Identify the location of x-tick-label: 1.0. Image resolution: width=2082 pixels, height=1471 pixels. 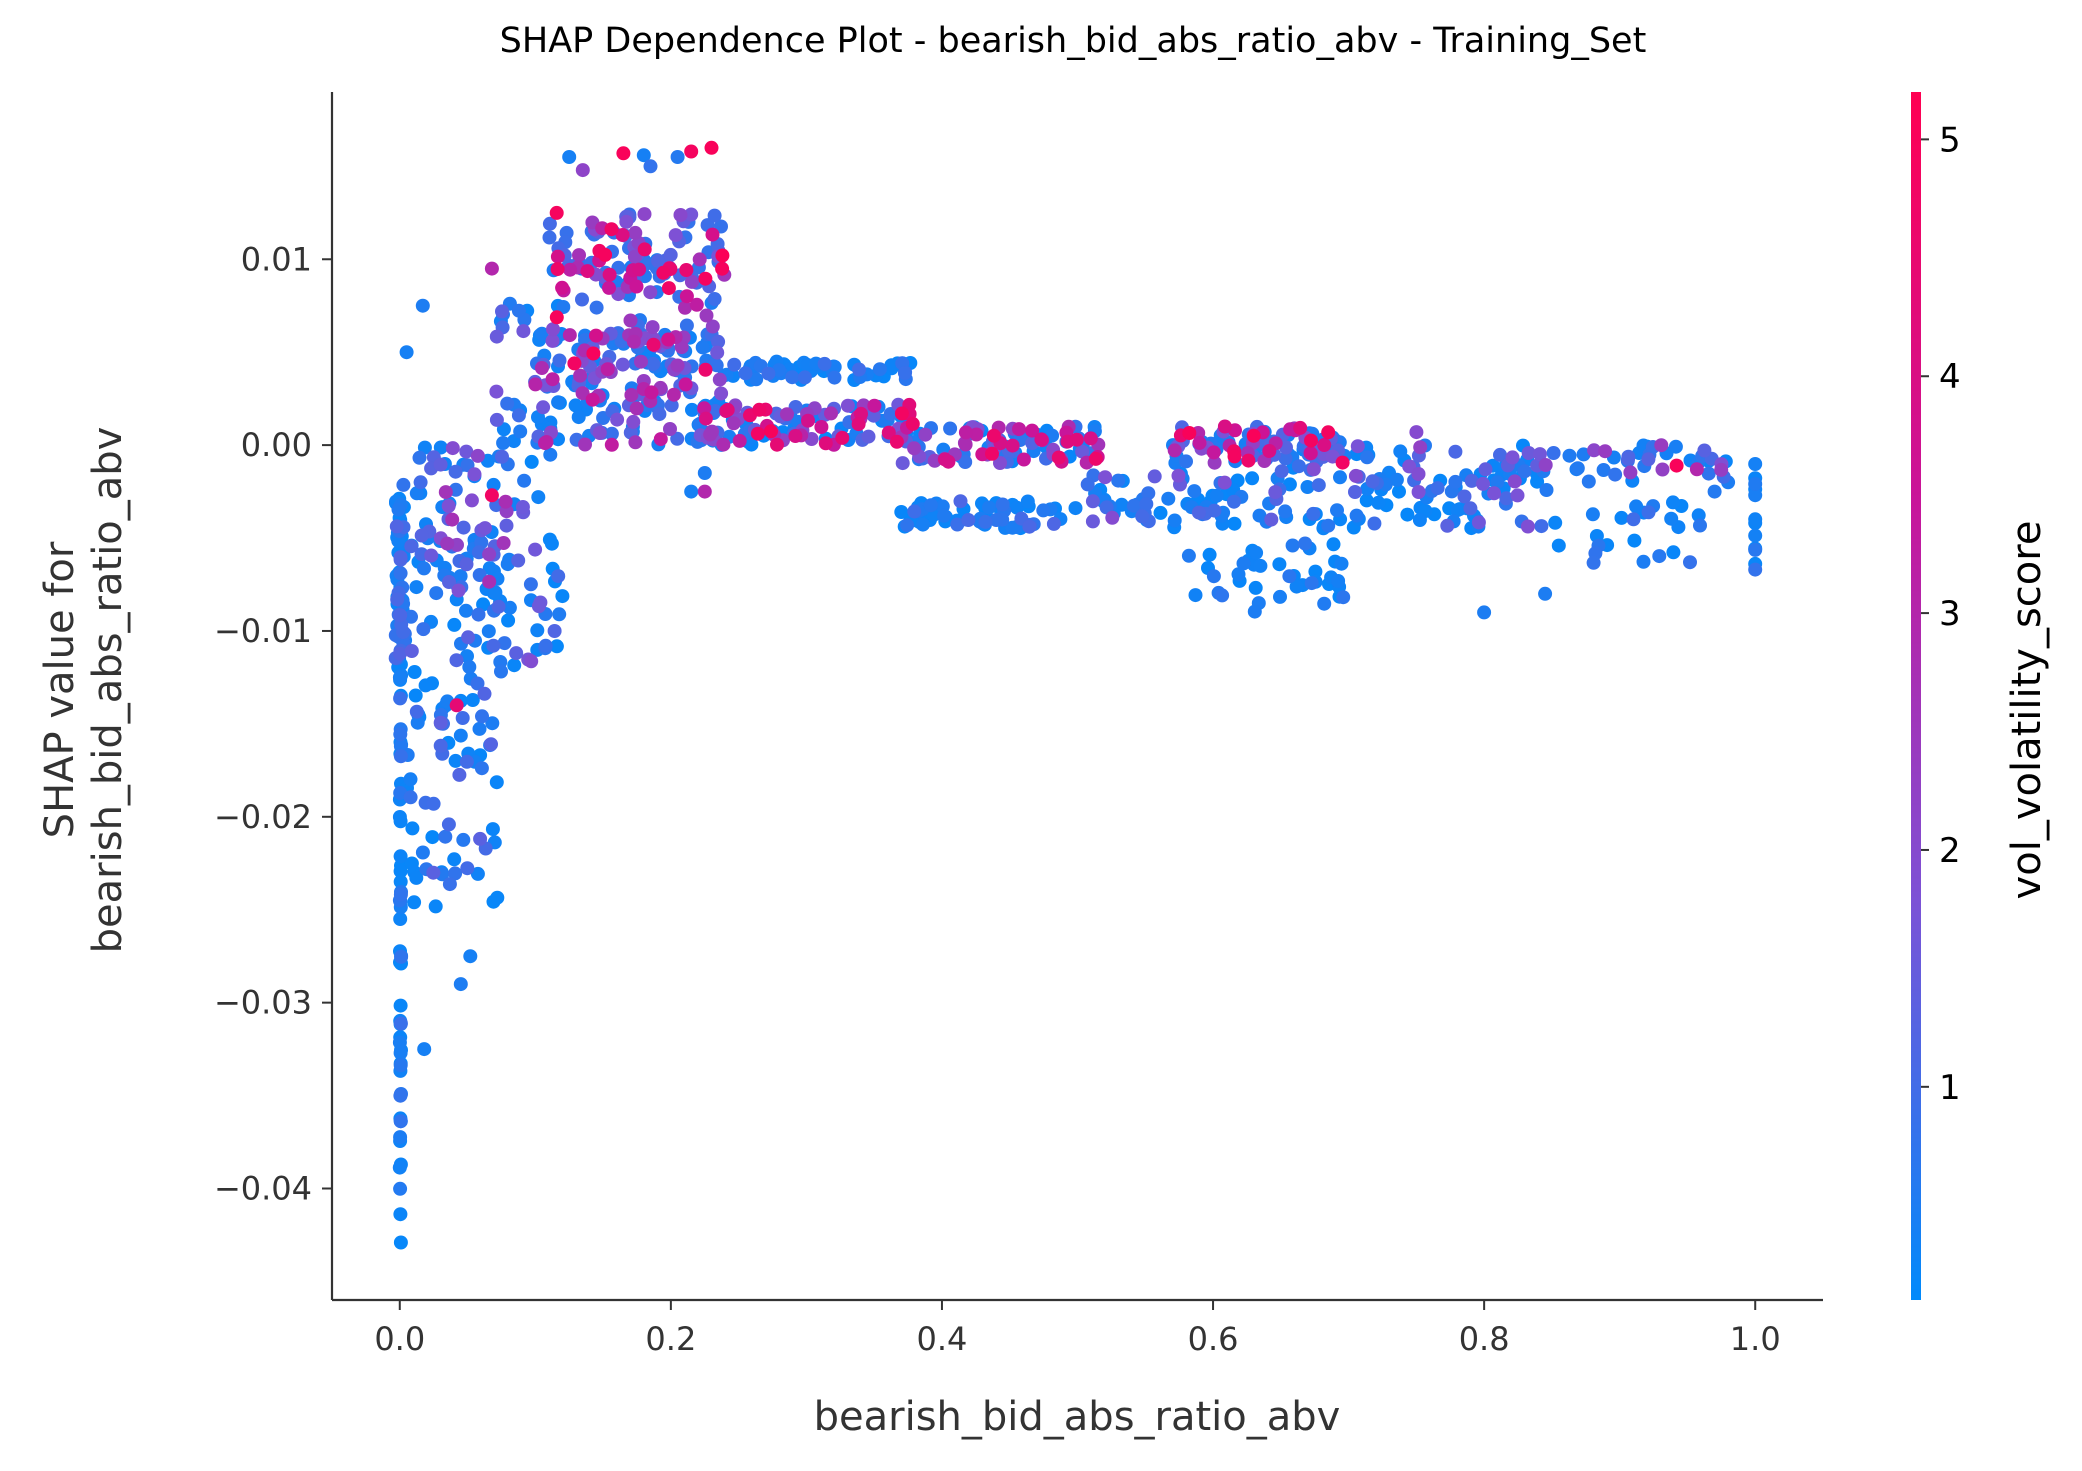
(1755, 1339).